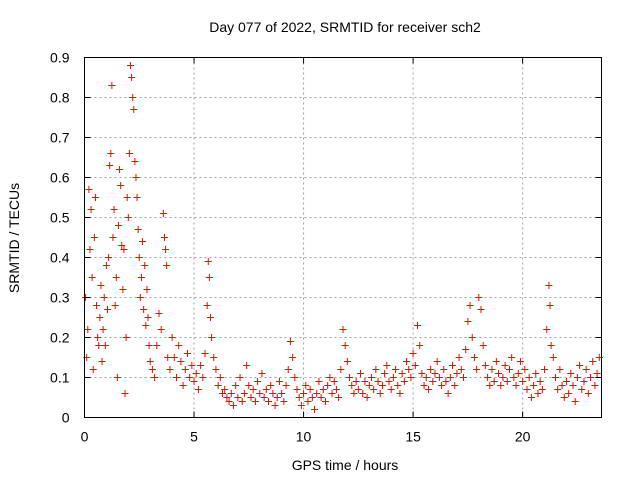 This screenshot has width=640, height=480. Describe the element at coordinates (85, 437) in the screenshot. I see `x-tick-label: 0` at that location.